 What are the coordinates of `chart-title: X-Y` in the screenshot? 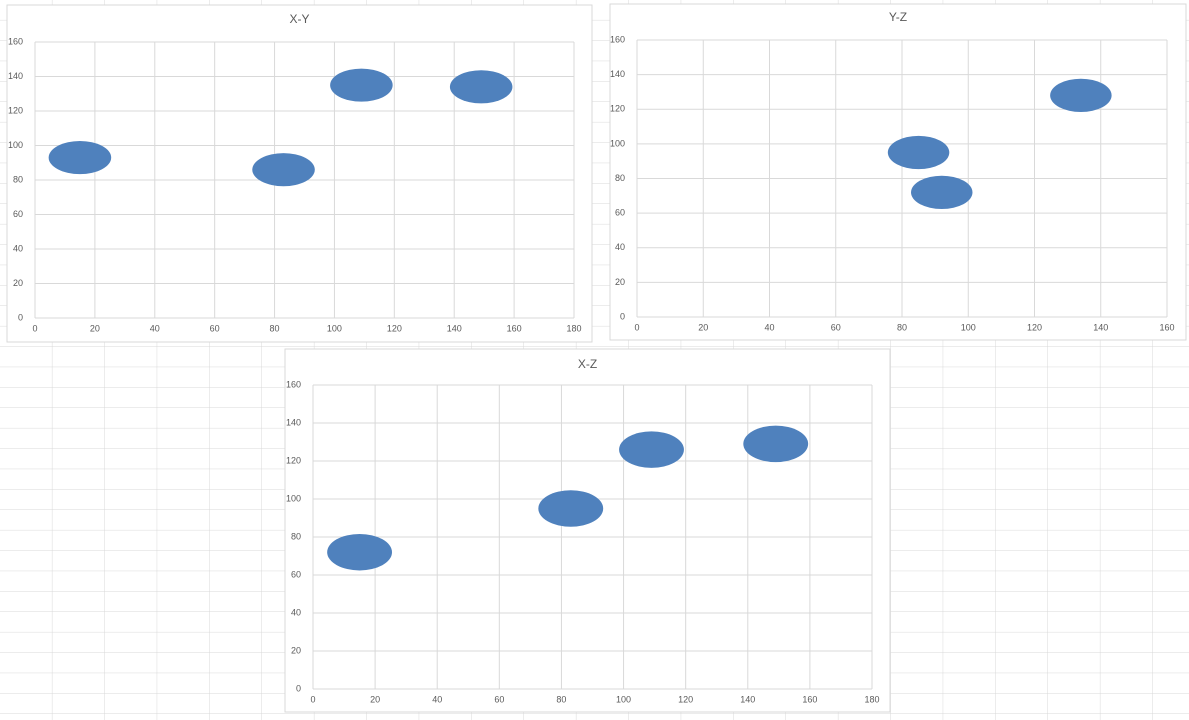 It's located at (299, 19).